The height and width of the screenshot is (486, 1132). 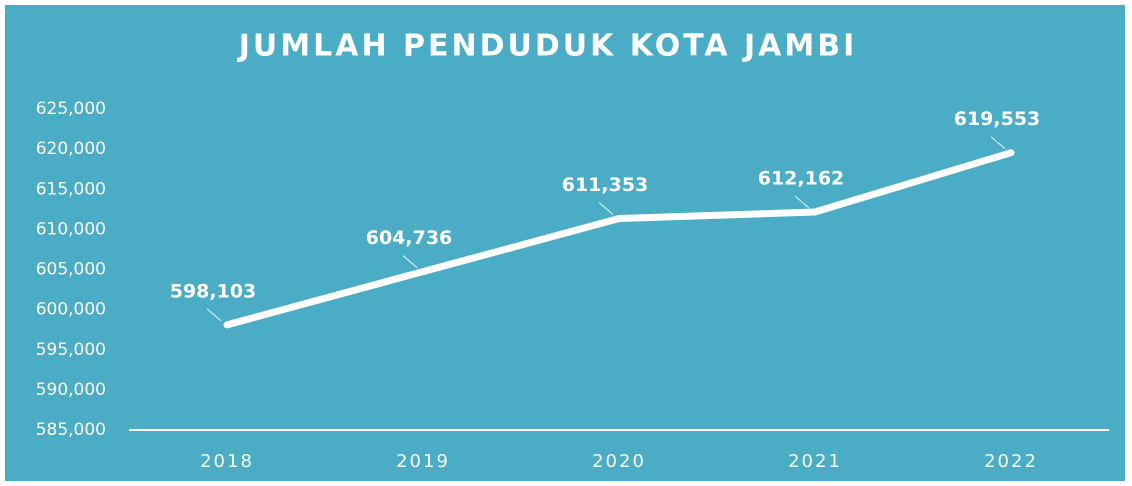 What do you see at coordinates (409, 238) in the screenshot?
I see `data-label: 604,736` at bounding box center [409, 238].